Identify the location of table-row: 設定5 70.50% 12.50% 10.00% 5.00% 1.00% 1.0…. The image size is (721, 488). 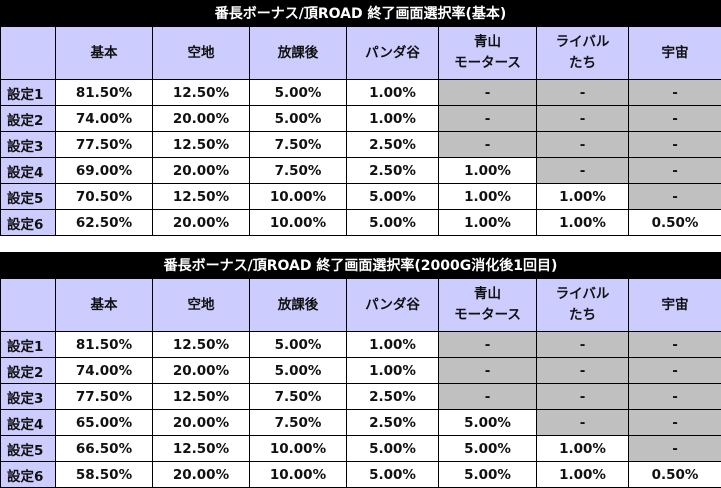
(361, 197).